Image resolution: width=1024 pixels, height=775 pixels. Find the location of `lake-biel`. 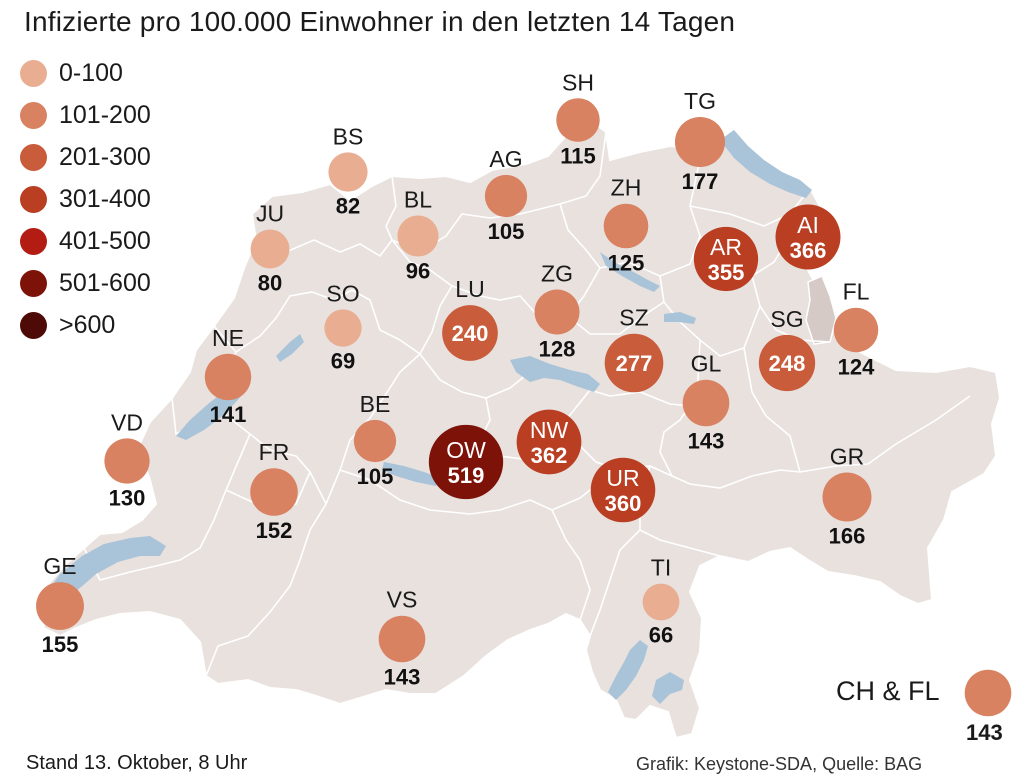

lake-biel is located at coordinates (290, 348).